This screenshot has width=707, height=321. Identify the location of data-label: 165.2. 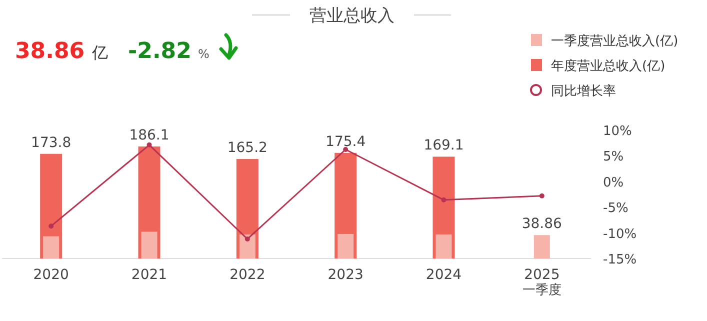
(247, 148).